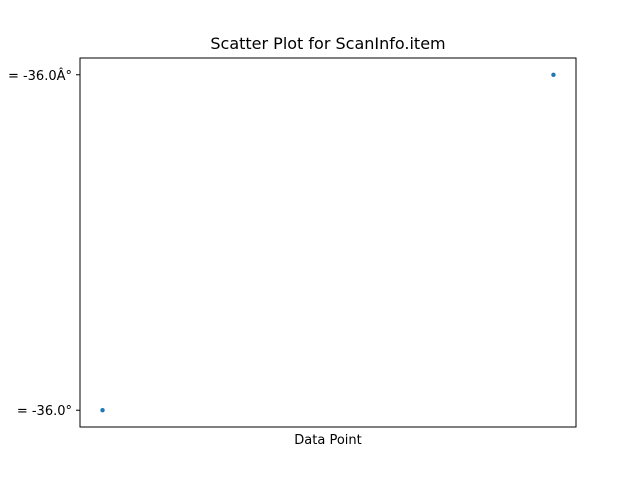  What do you see at coordinates (327, 440) in the screenshot?
I see `x-axis-label: Data Point` at bounding box center [327, 440].